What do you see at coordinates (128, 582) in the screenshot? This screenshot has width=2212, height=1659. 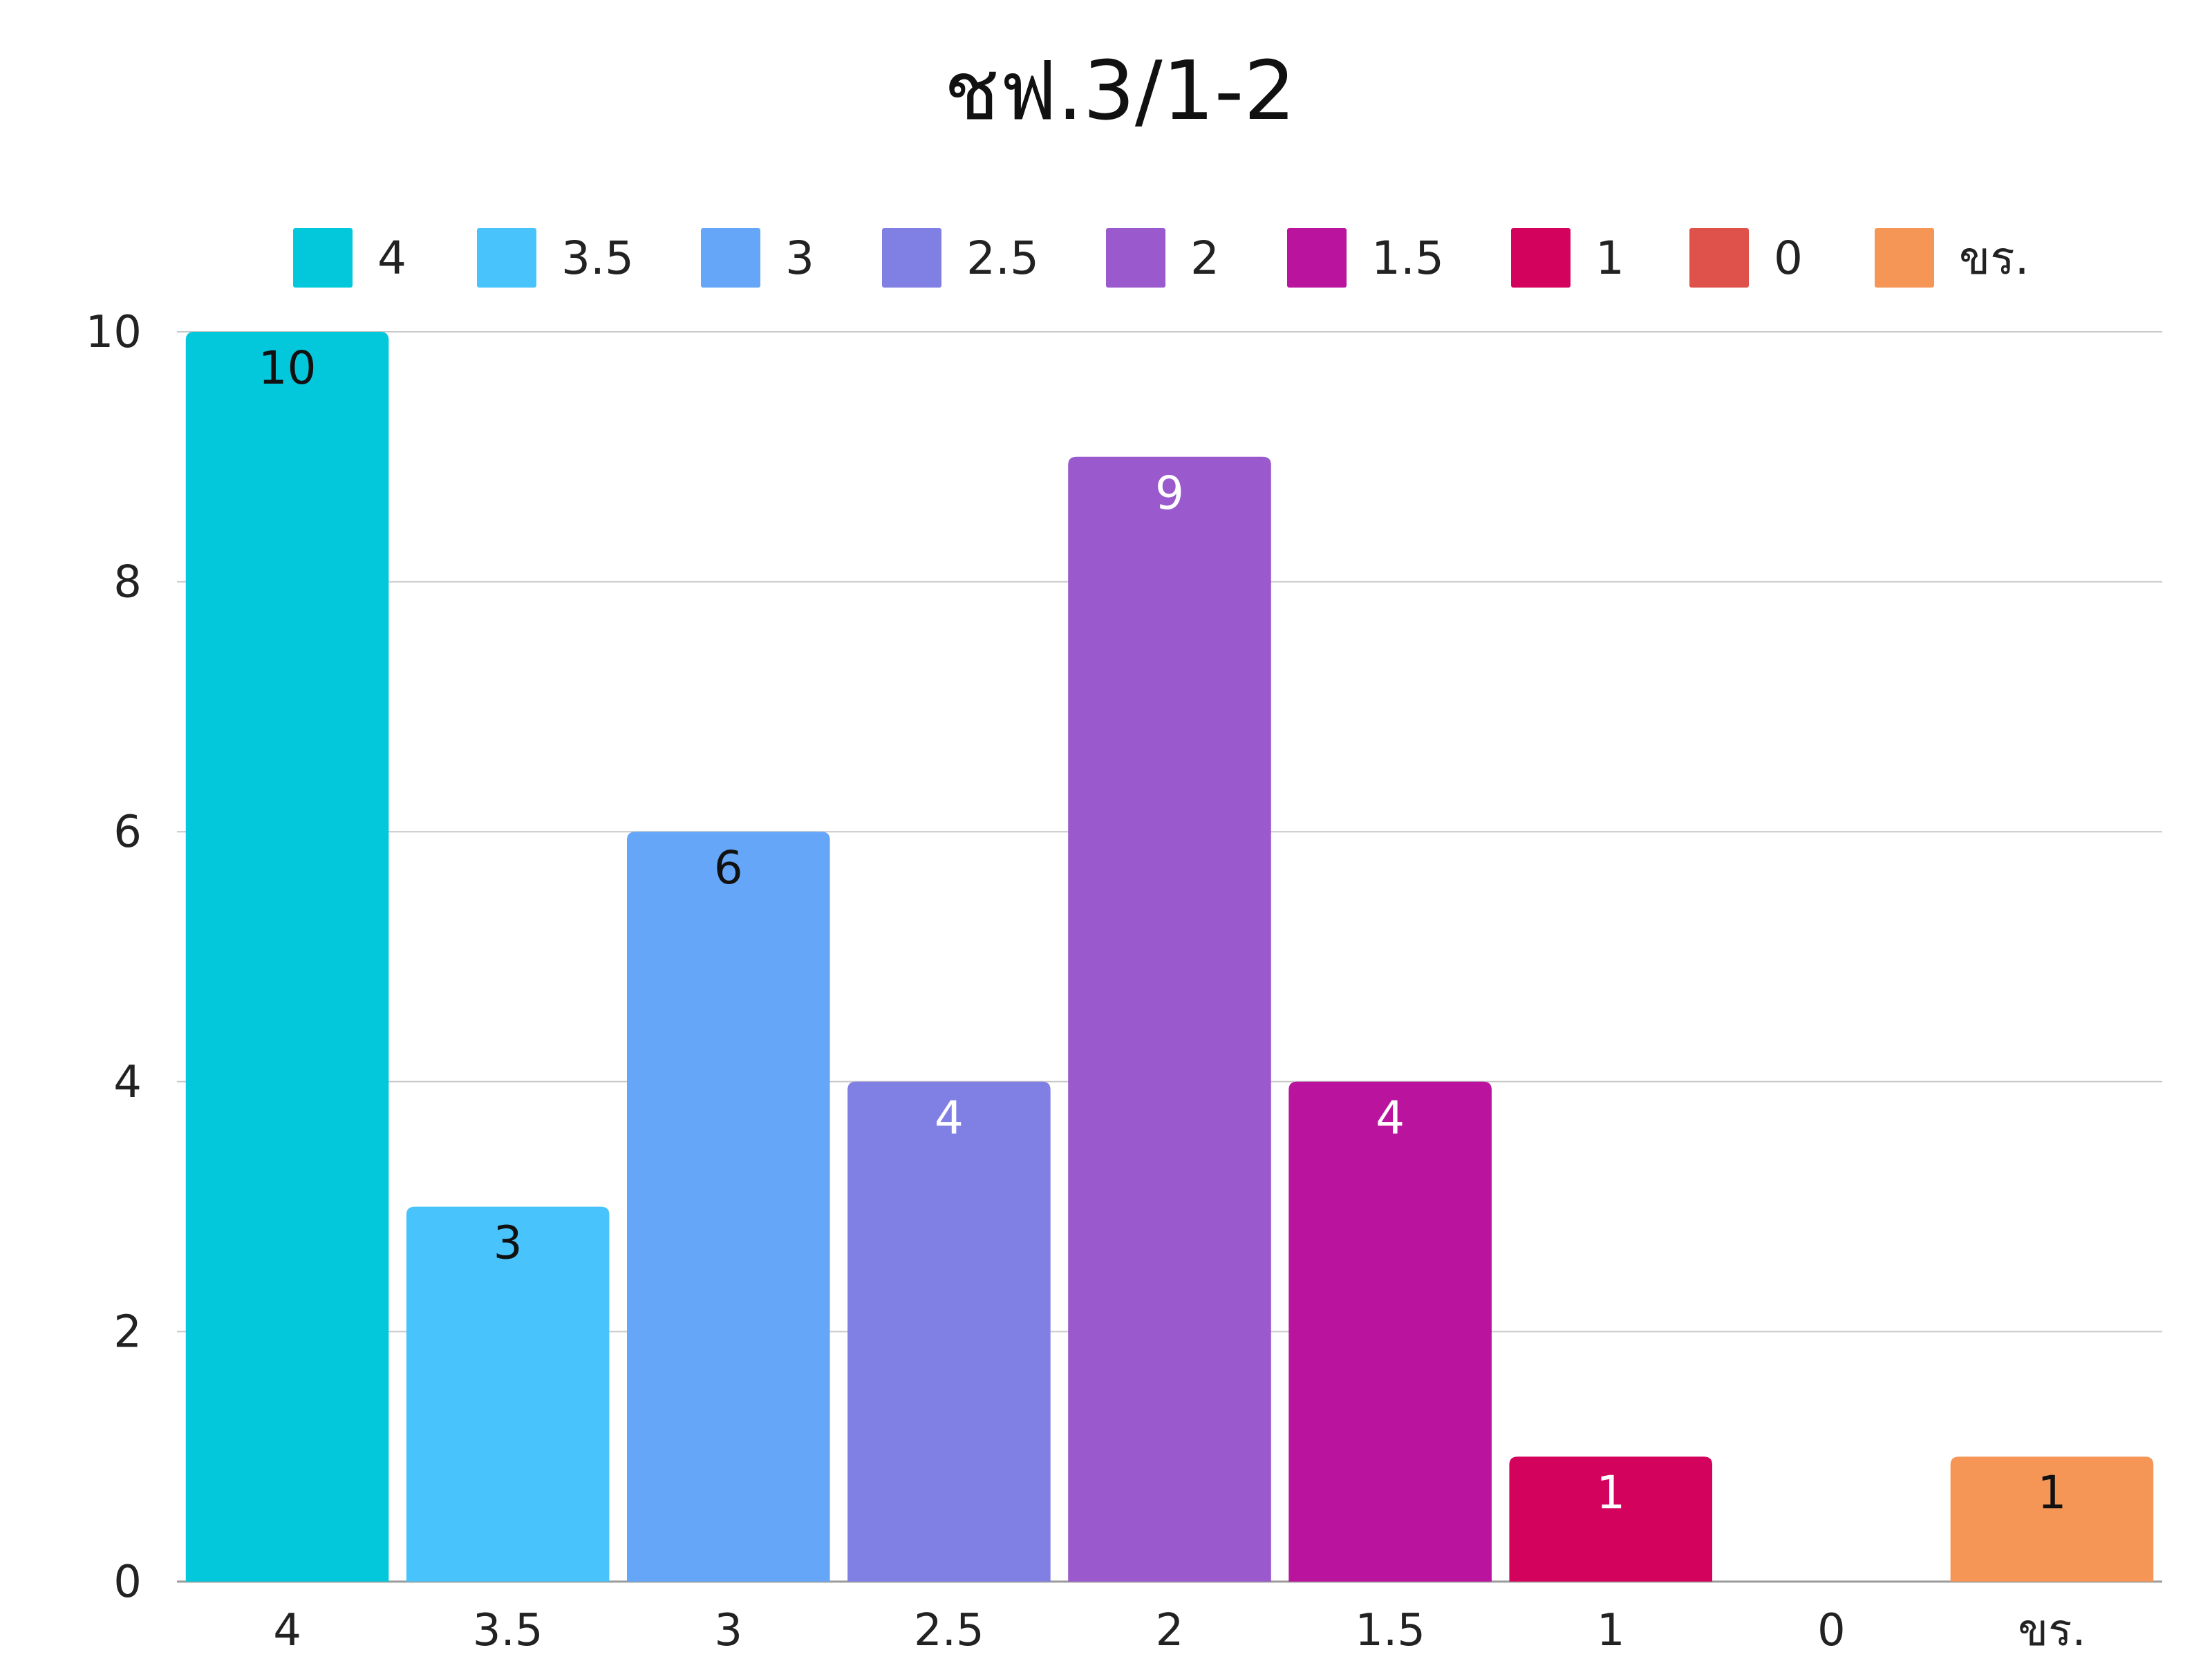 I see `y-tick-label: 8` at bounding box center [128, 582].